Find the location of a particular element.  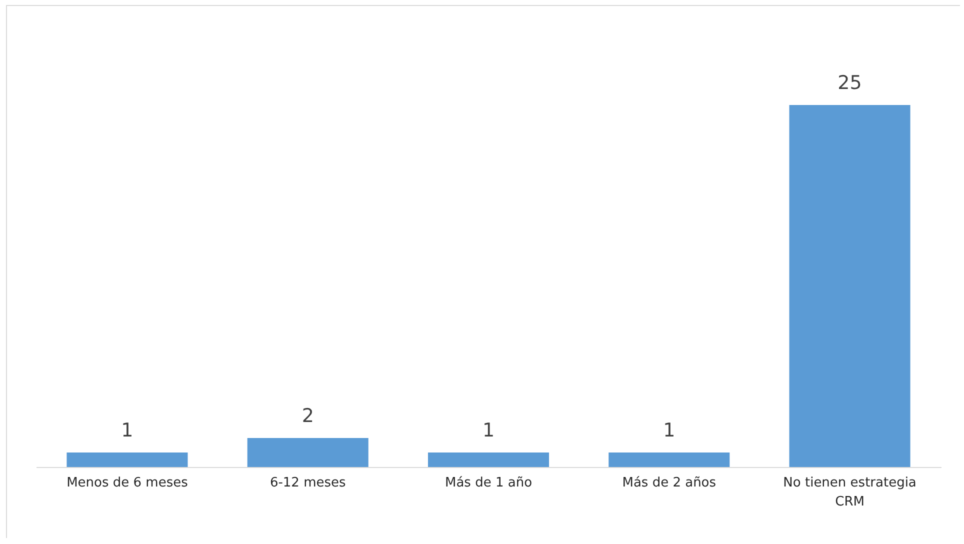

x-tick-label: Más de 1 año is located at coordinates (488, 483).